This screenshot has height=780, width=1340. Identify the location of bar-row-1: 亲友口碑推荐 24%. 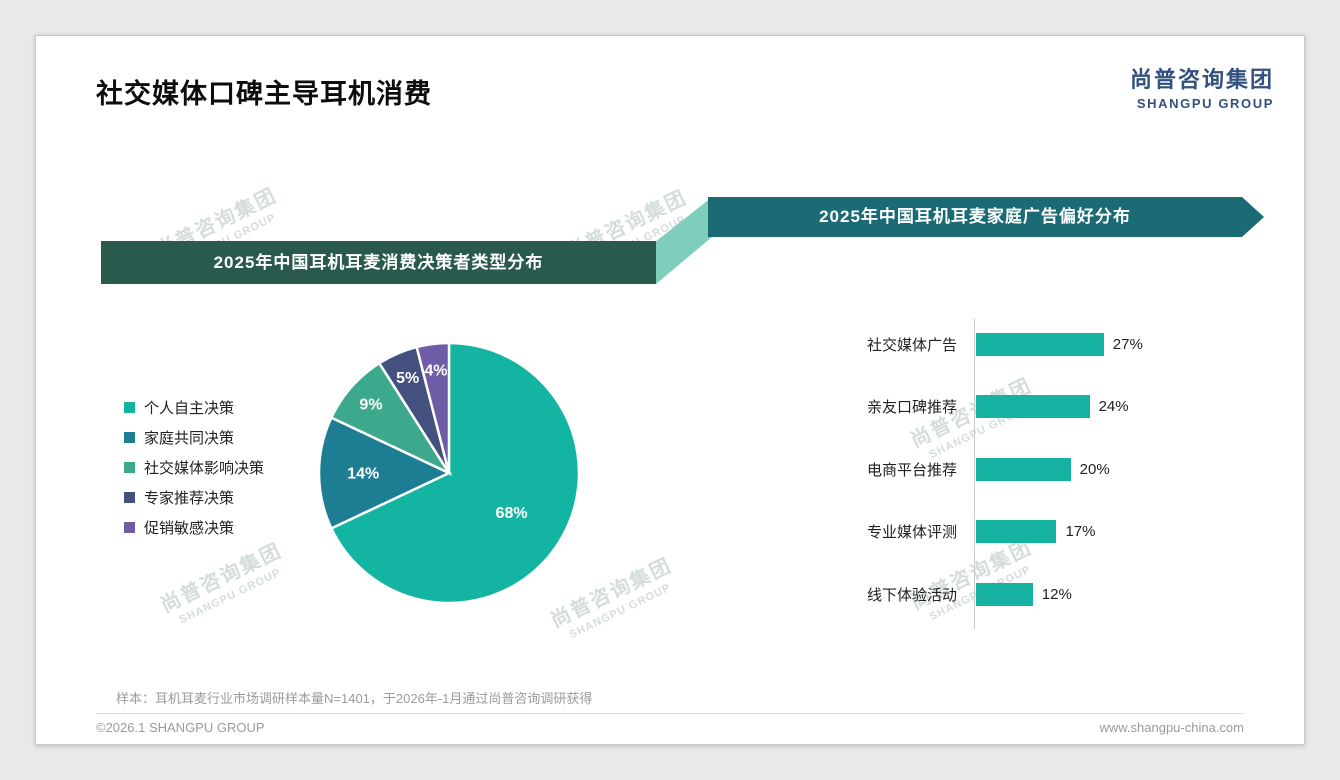
(1016, 407).